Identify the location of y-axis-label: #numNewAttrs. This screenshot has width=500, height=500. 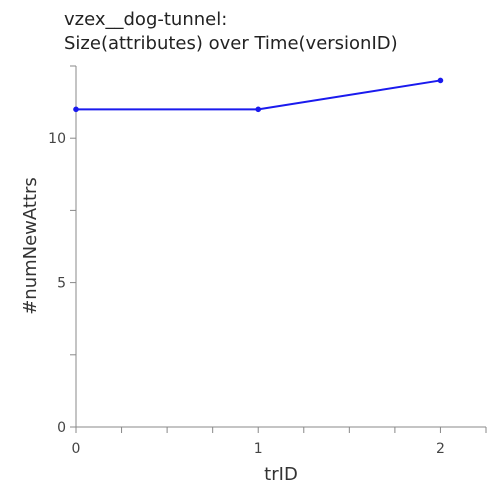
(30, 246).